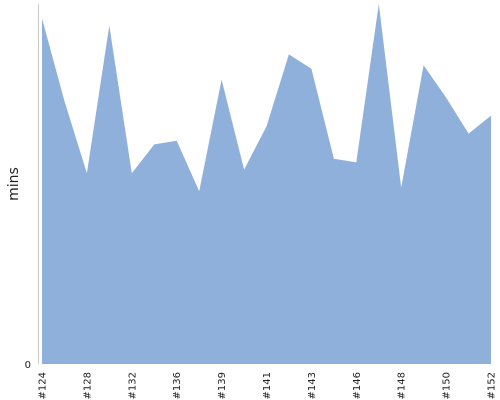 Image resolution: width=500 pixels, height=400 pixels. I want to click on x-tick-label-132: #132, so click(132, 385).